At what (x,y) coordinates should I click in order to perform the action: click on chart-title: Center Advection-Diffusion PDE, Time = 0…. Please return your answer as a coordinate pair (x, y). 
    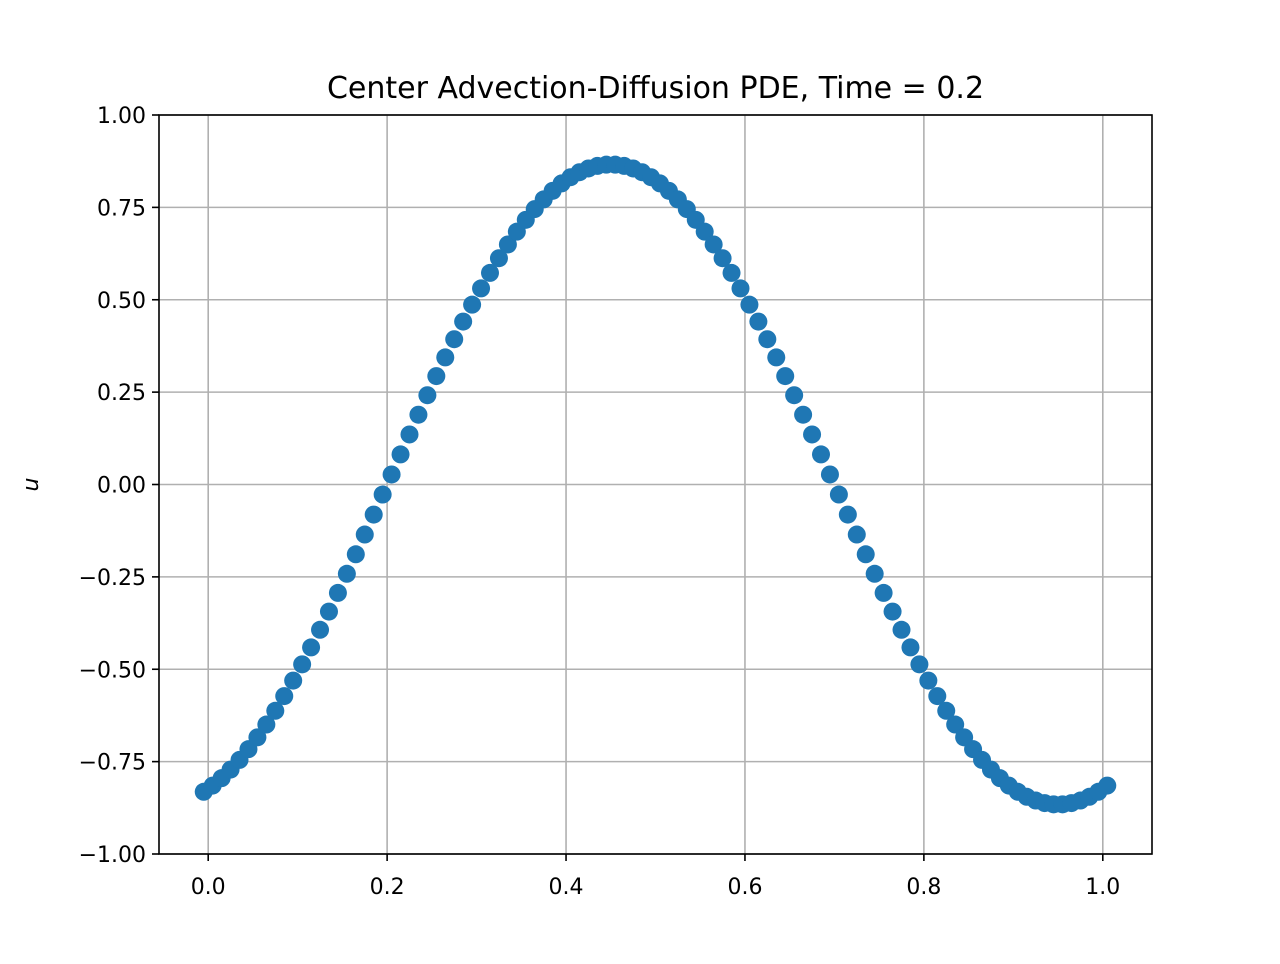
    Looking at the image, I should click on (655, 88).